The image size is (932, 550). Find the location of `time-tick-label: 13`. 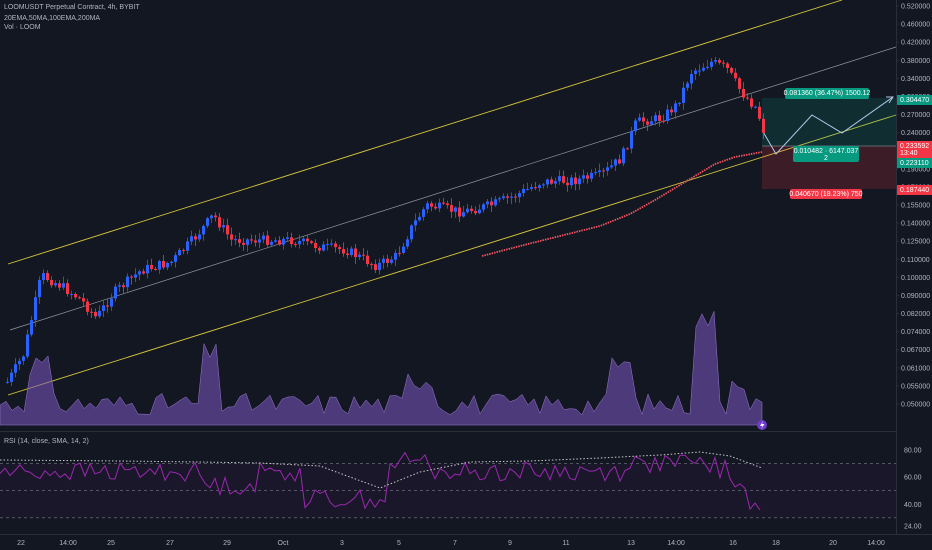

time-tick-label: 13 is located at coordinates (631, 543).